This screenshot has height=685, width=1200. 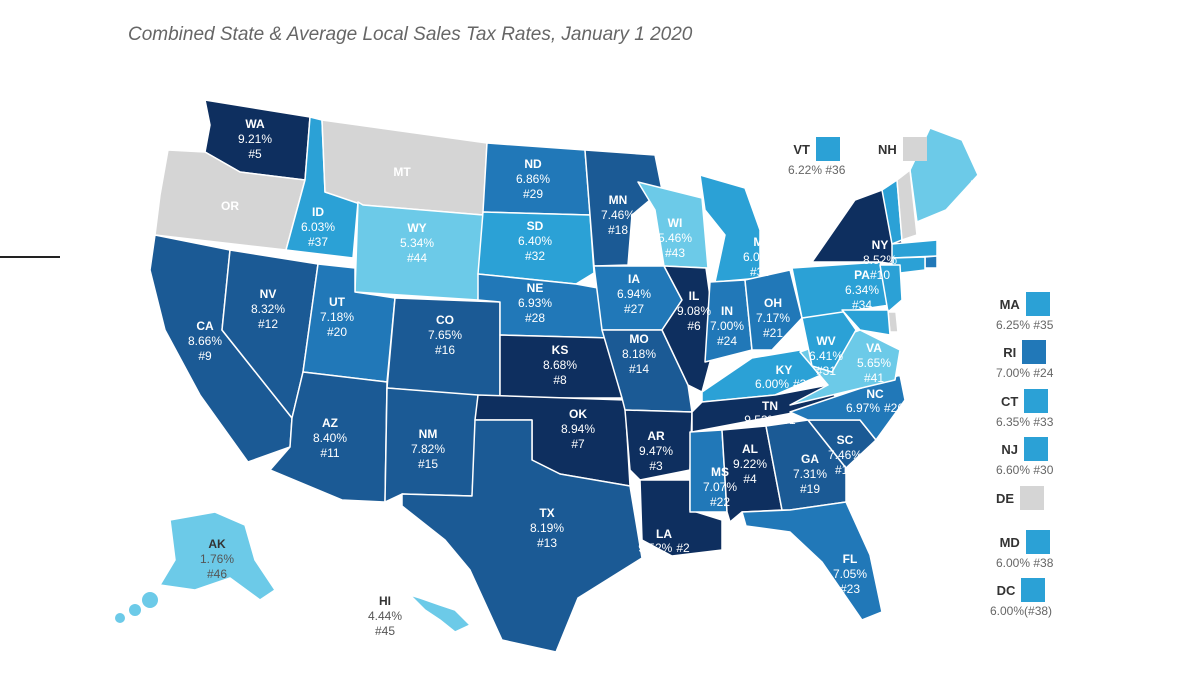 I want to click on state-label-in: IN7.00%#24, so click(x=727, y=326).